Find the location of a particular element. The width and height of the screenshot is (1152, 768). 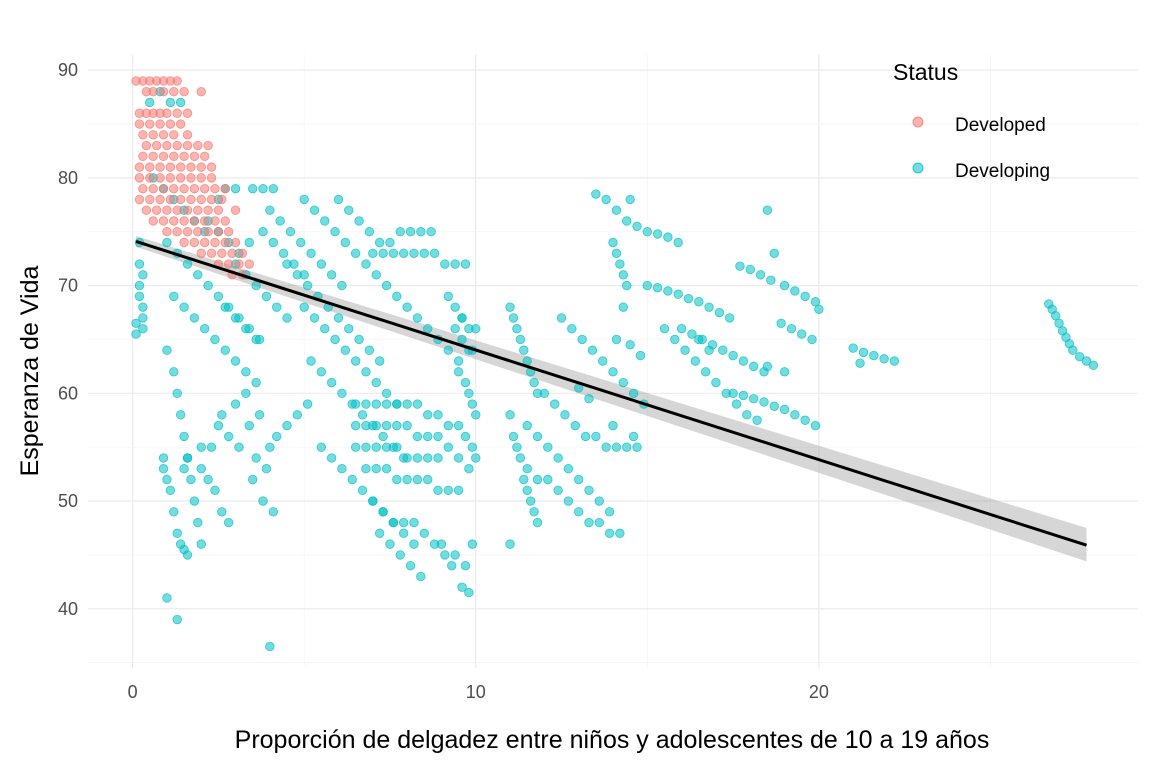

y-tick-label: 60 is located at coordinates (68, 393).